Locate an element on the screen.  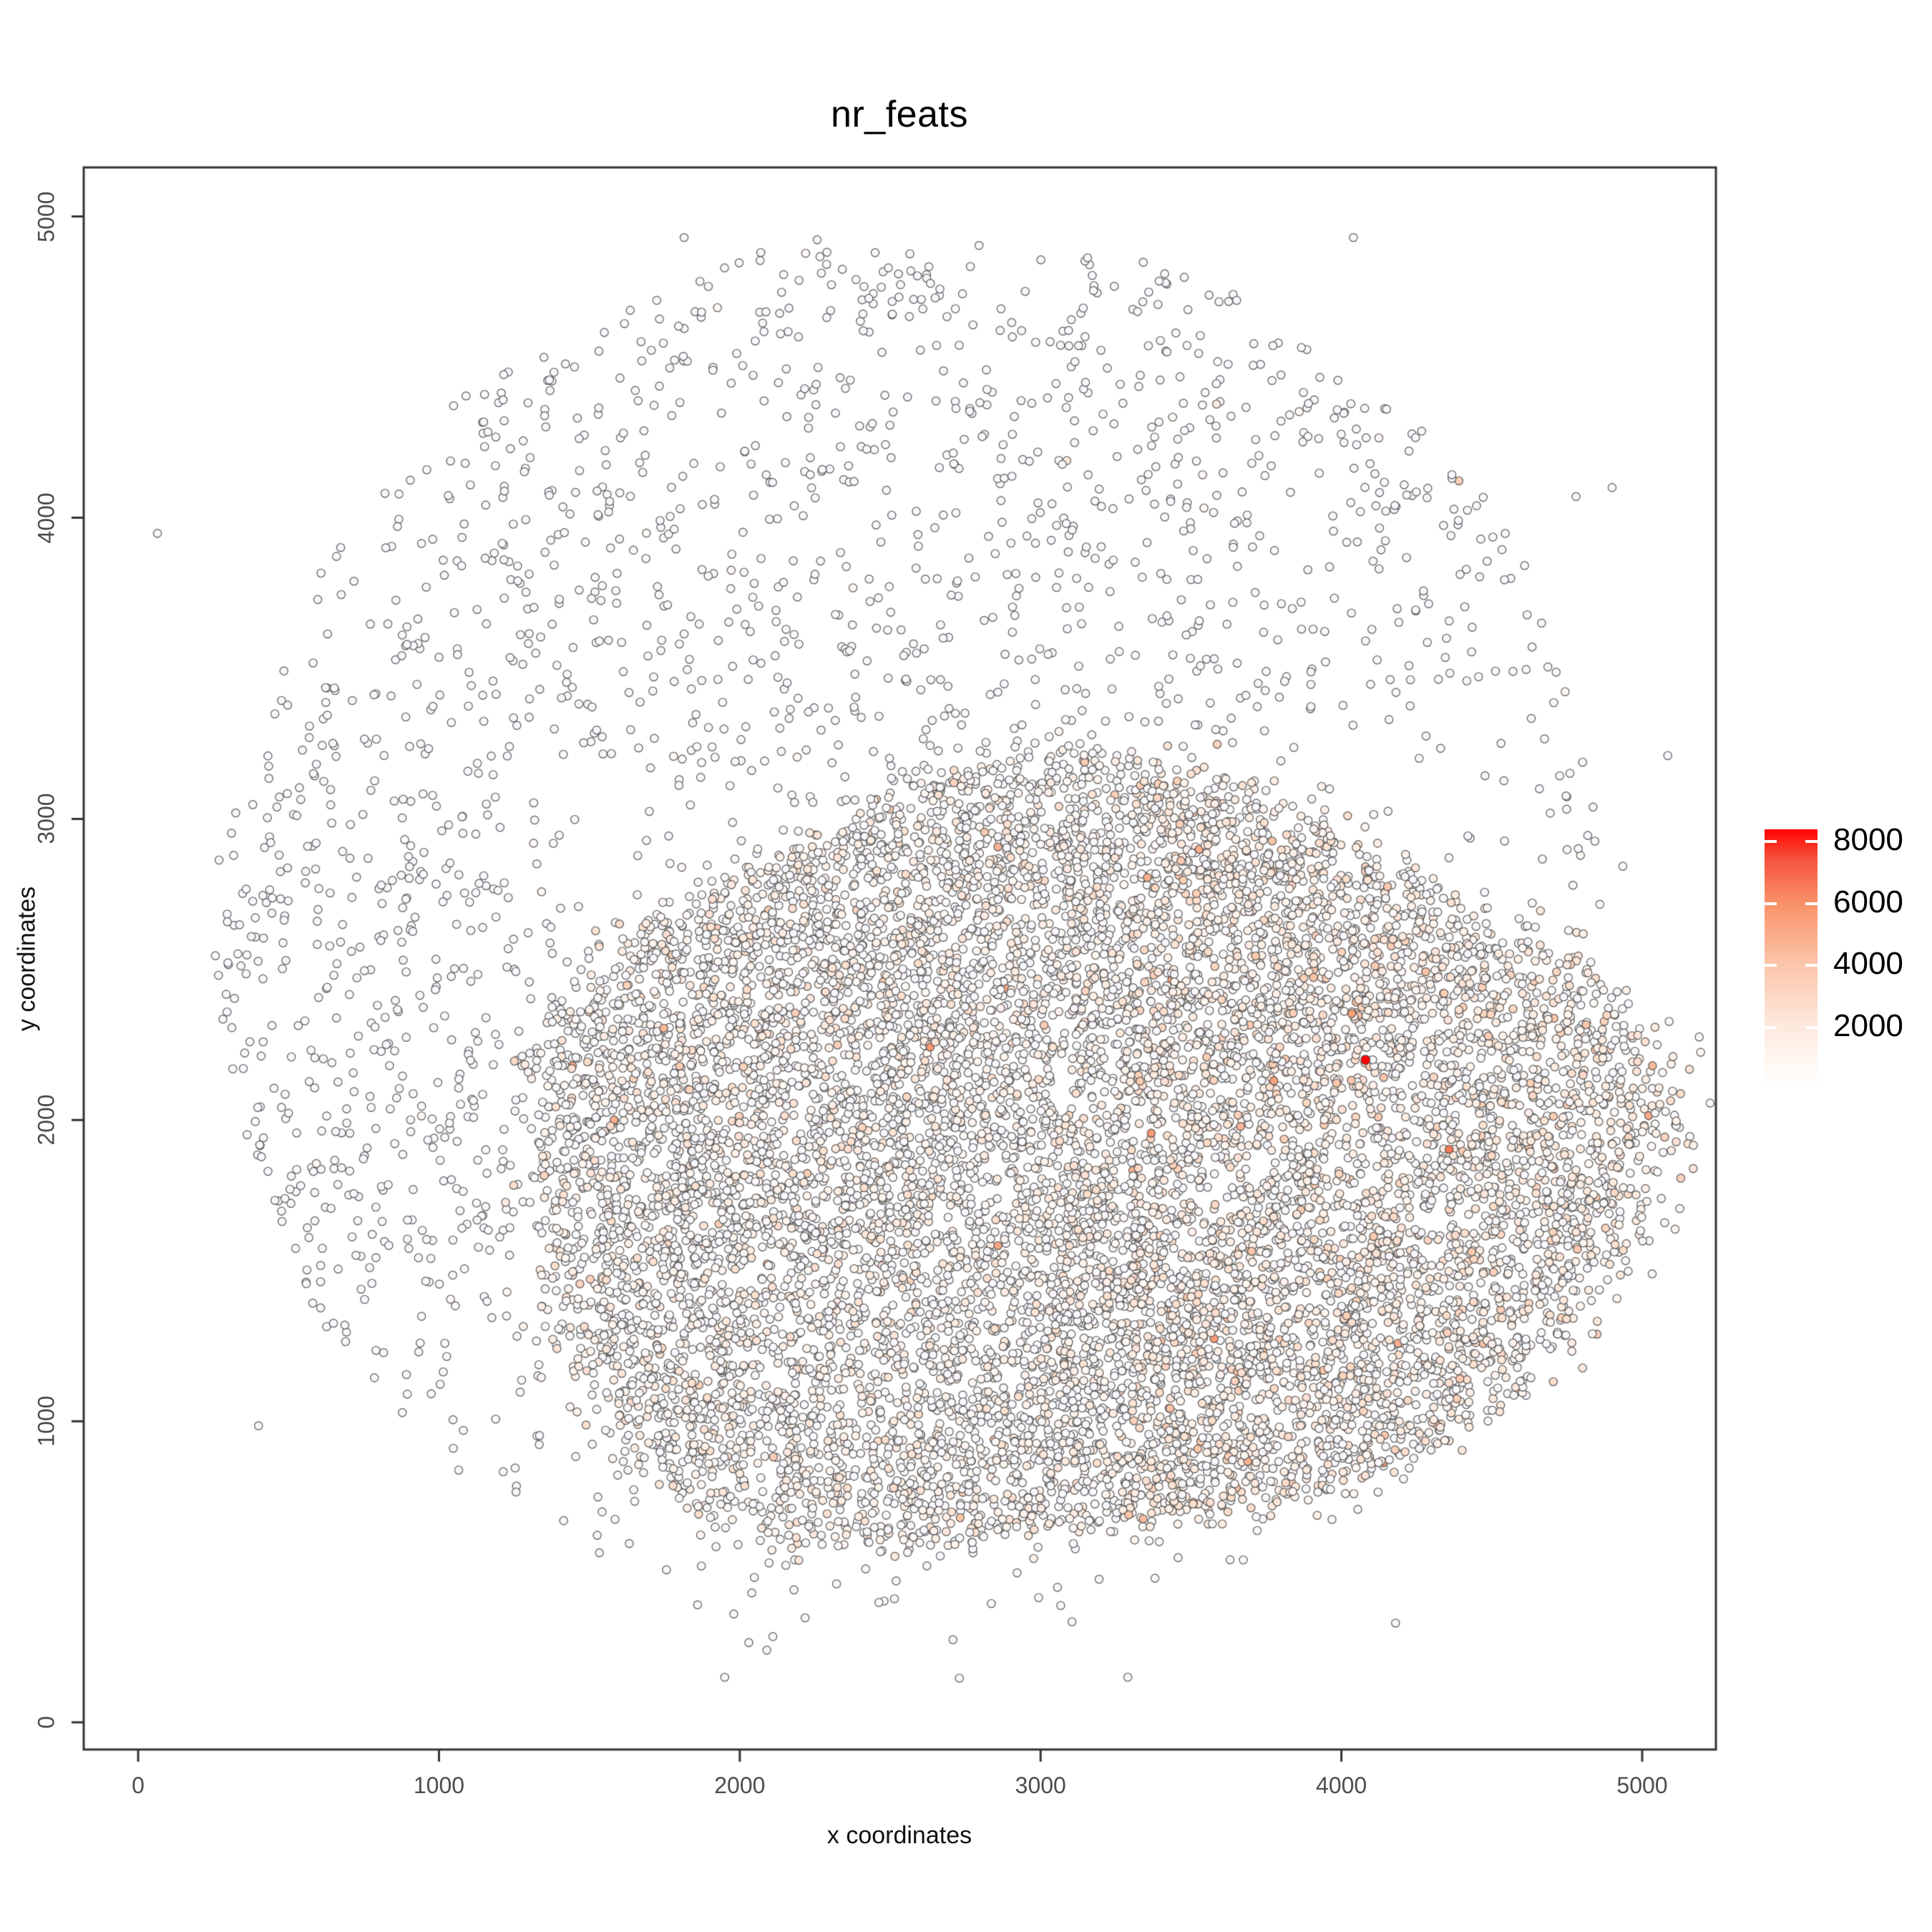
y-axis-tick-label: 0 is located at coordinates (46, 1722).